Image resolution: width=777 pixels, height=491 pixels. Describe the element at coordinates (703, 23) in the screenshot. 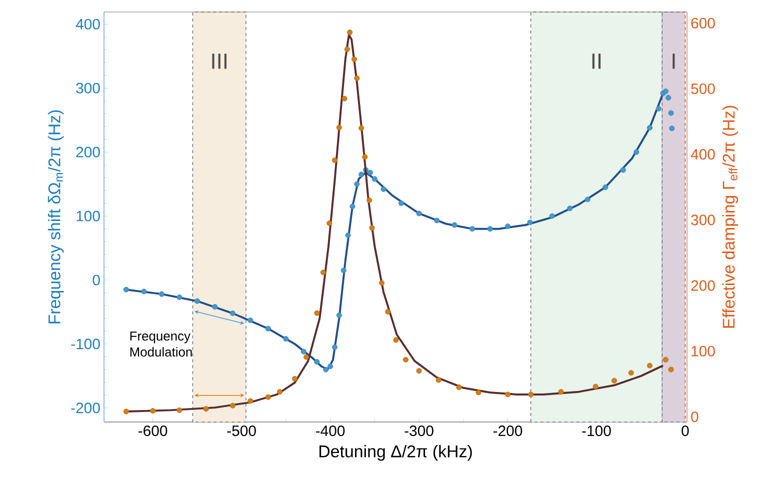

I see `y2-tick-label: 600` at that location.